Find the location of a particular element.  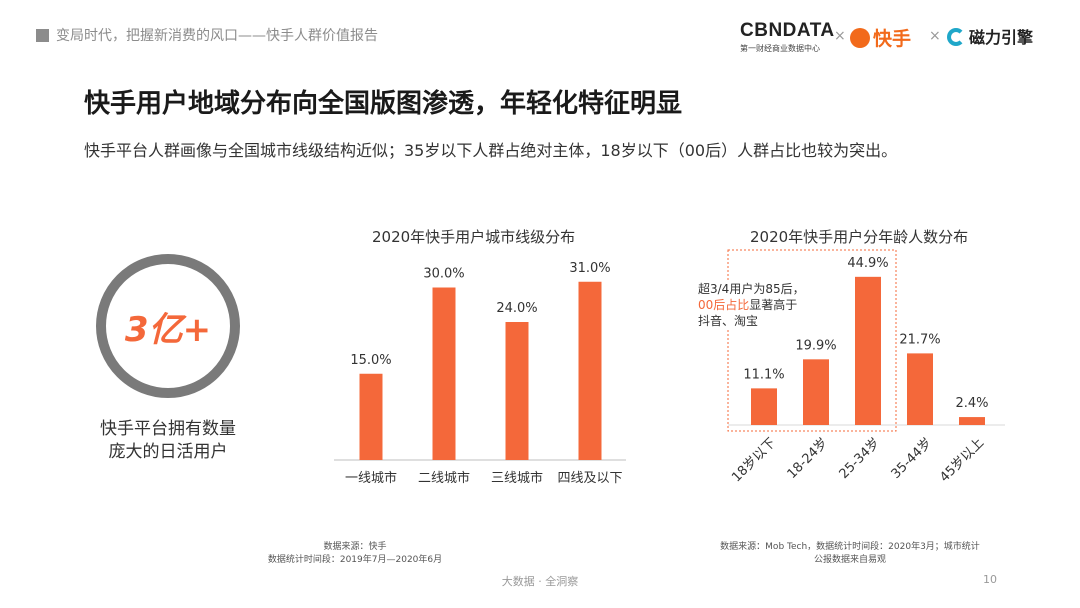

city-category-label-2: 二线城市 is located at coordinates (444, 478).